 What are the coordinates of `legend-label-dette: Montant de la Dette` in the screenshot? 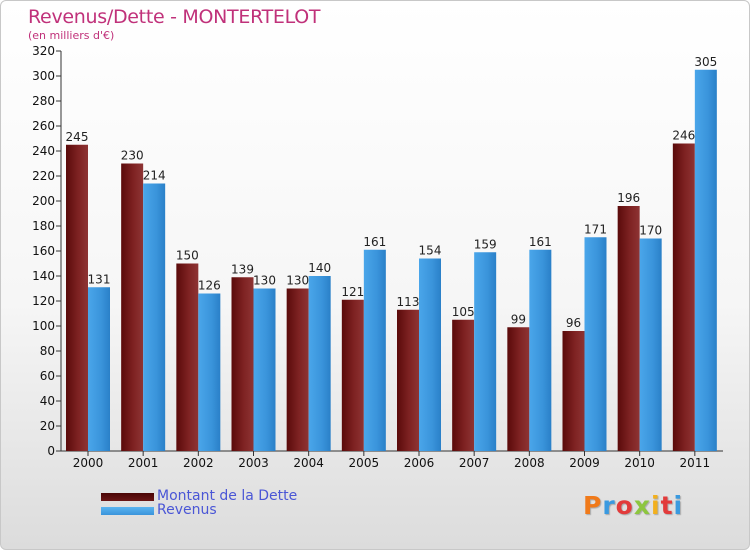 It's located at (227, 496).